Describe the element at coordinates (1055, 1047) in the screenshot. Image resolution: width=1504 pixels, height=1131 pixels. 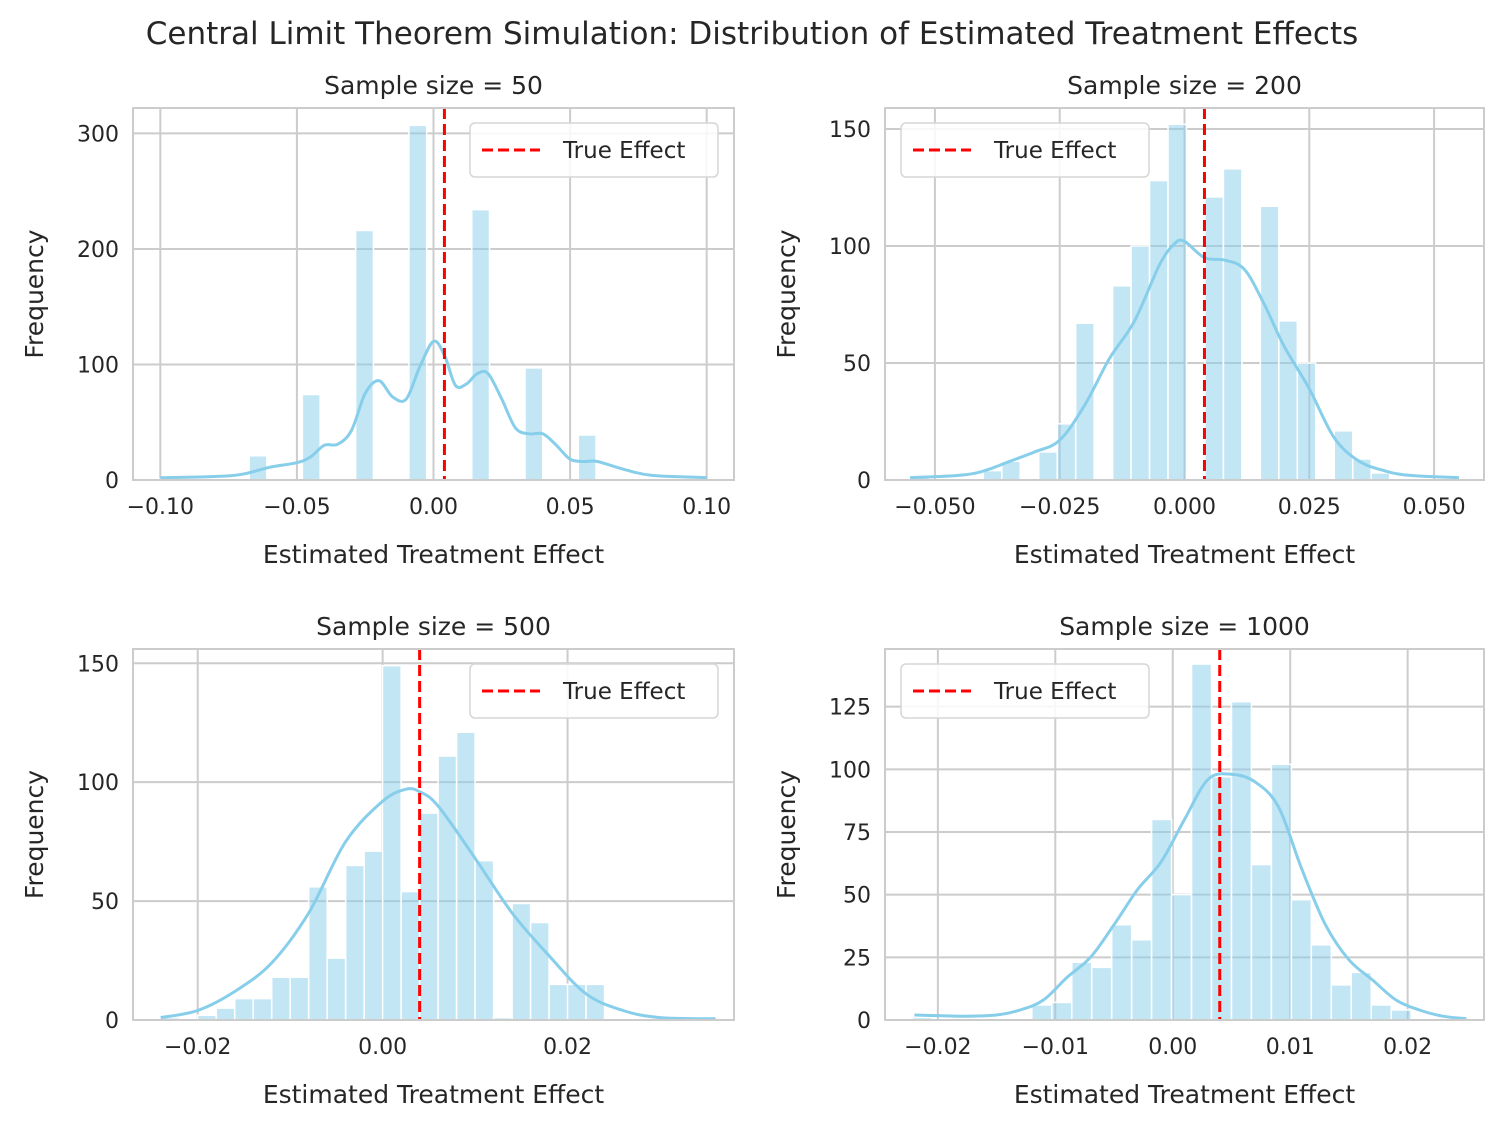
I see `x-tick-label: −0.01` at that location.